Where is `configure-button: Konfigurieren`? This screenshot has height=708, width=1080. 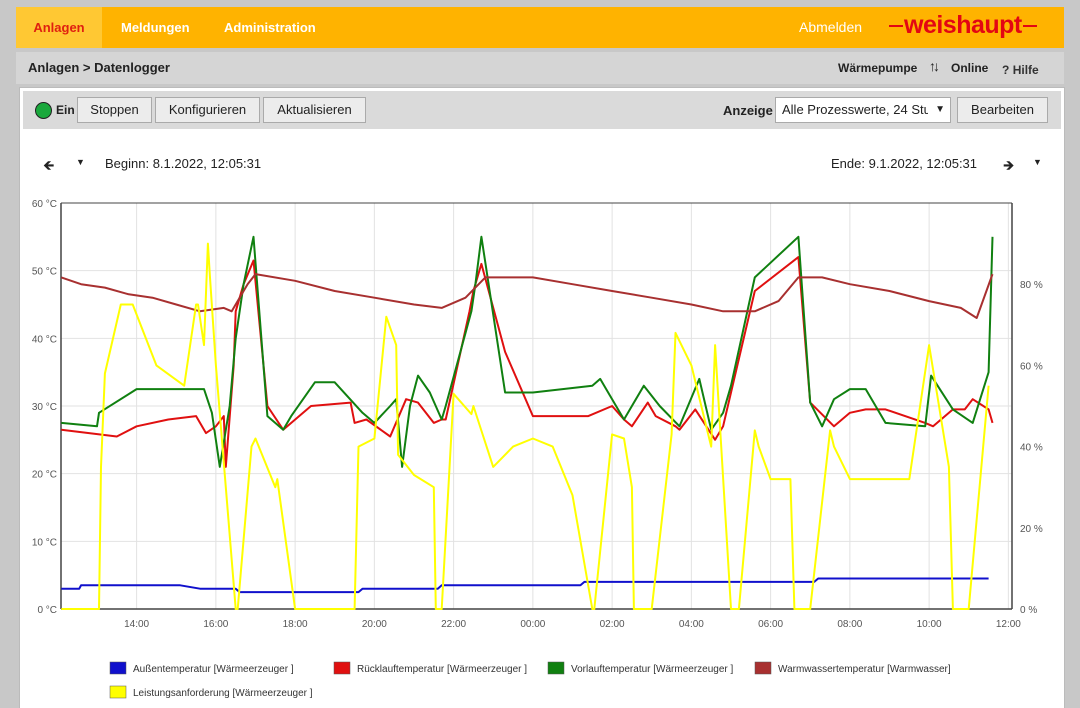
configure-button: Konfigurieren is located at coordinates (207, 110).